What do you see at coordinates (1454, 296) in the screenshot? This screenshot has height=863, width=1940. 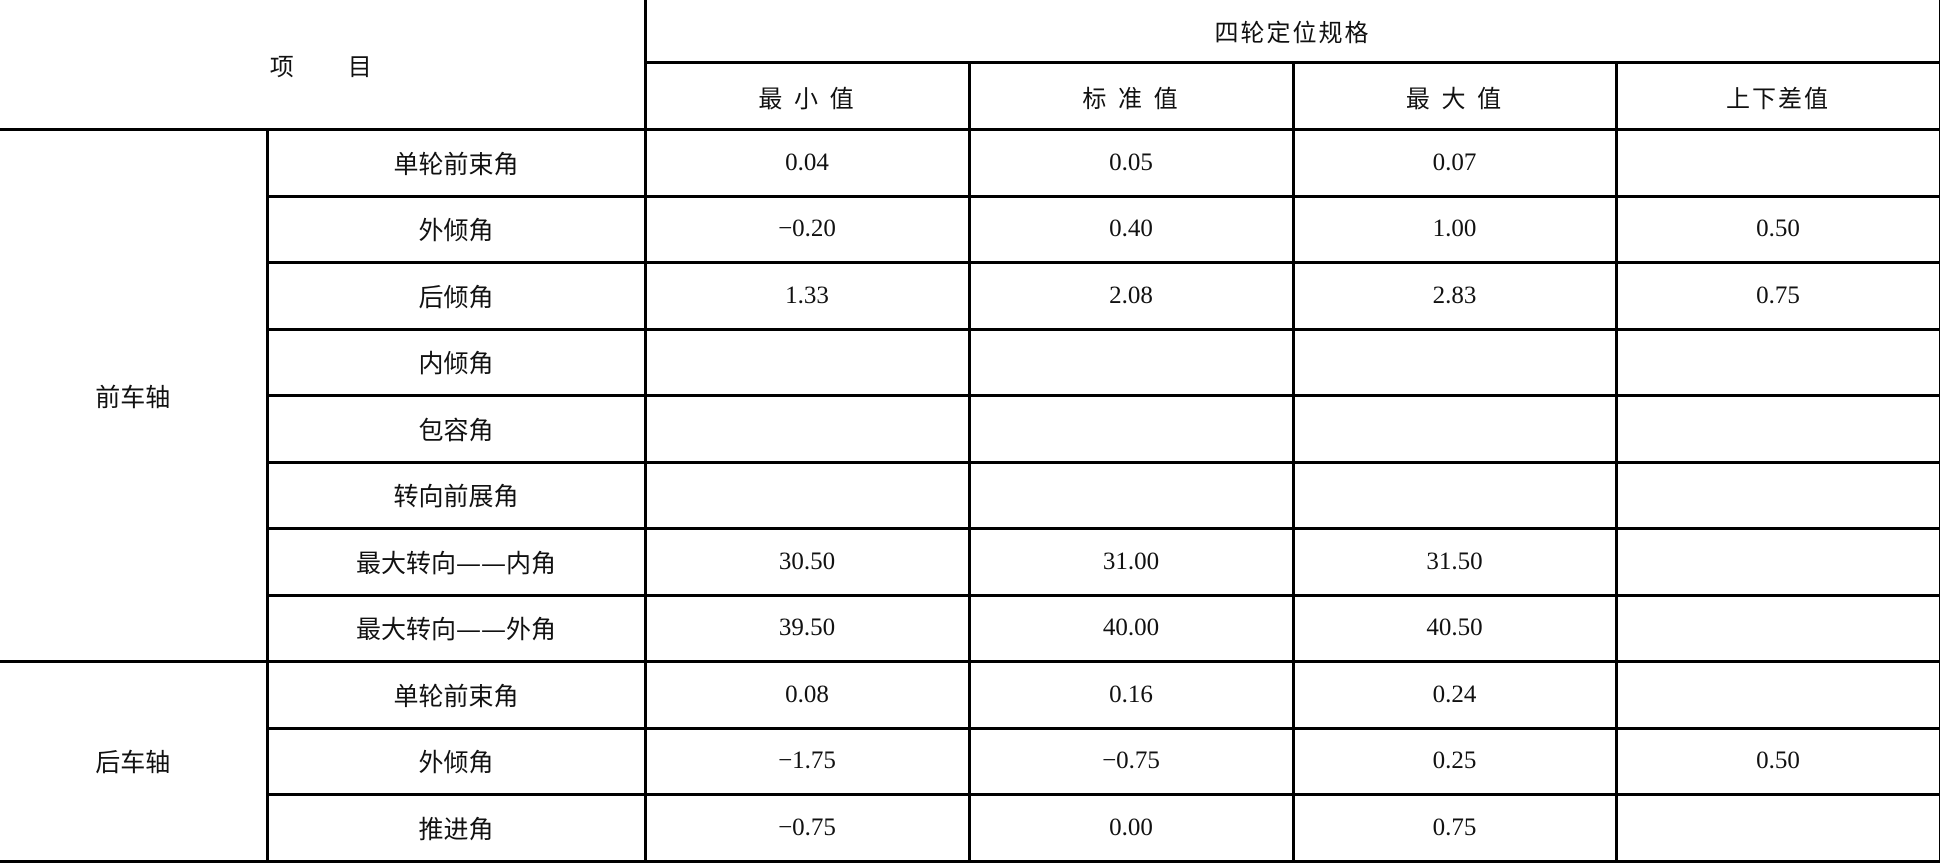 I see `max-value: 2.83` at bounding box center [1454, 296].